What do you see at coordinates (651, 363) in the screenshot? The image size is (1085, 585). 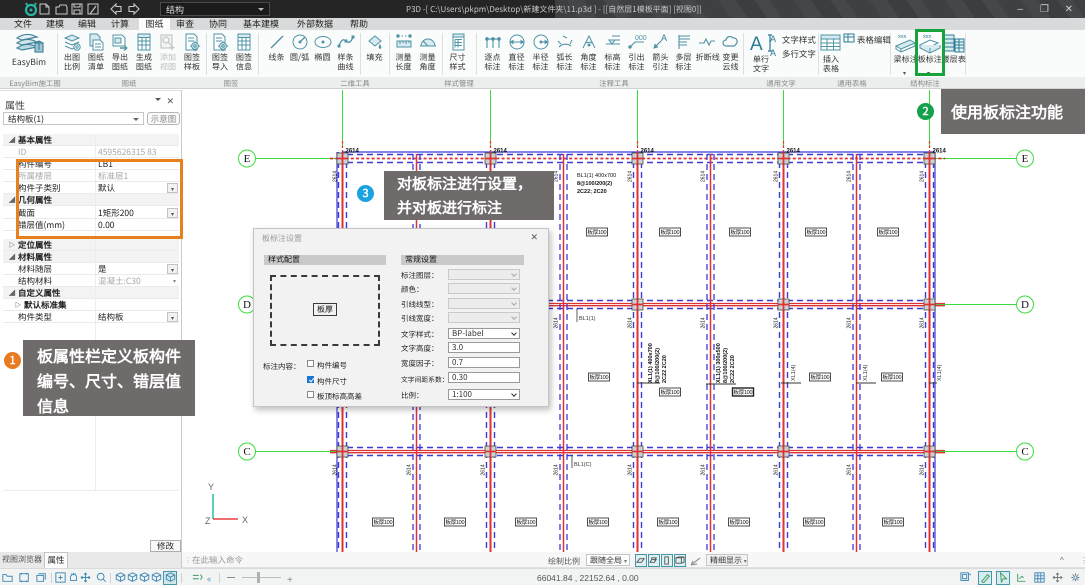 I see `svg-text: XL1(1) 400x700` at bounding box center [651, 363].